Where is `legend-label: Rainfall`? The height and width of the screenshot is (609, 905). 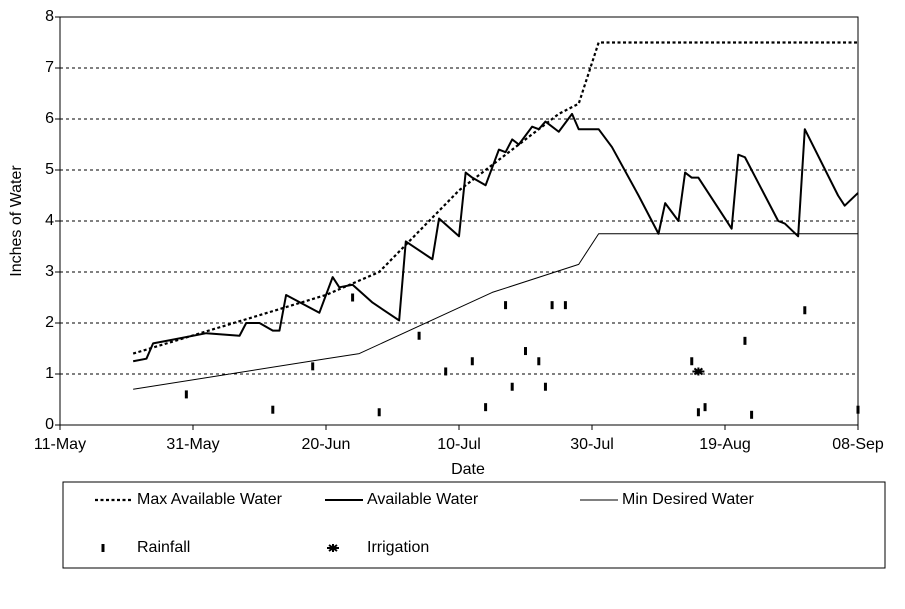
legend-label: Rainfall is located at coordinates (163, 547).